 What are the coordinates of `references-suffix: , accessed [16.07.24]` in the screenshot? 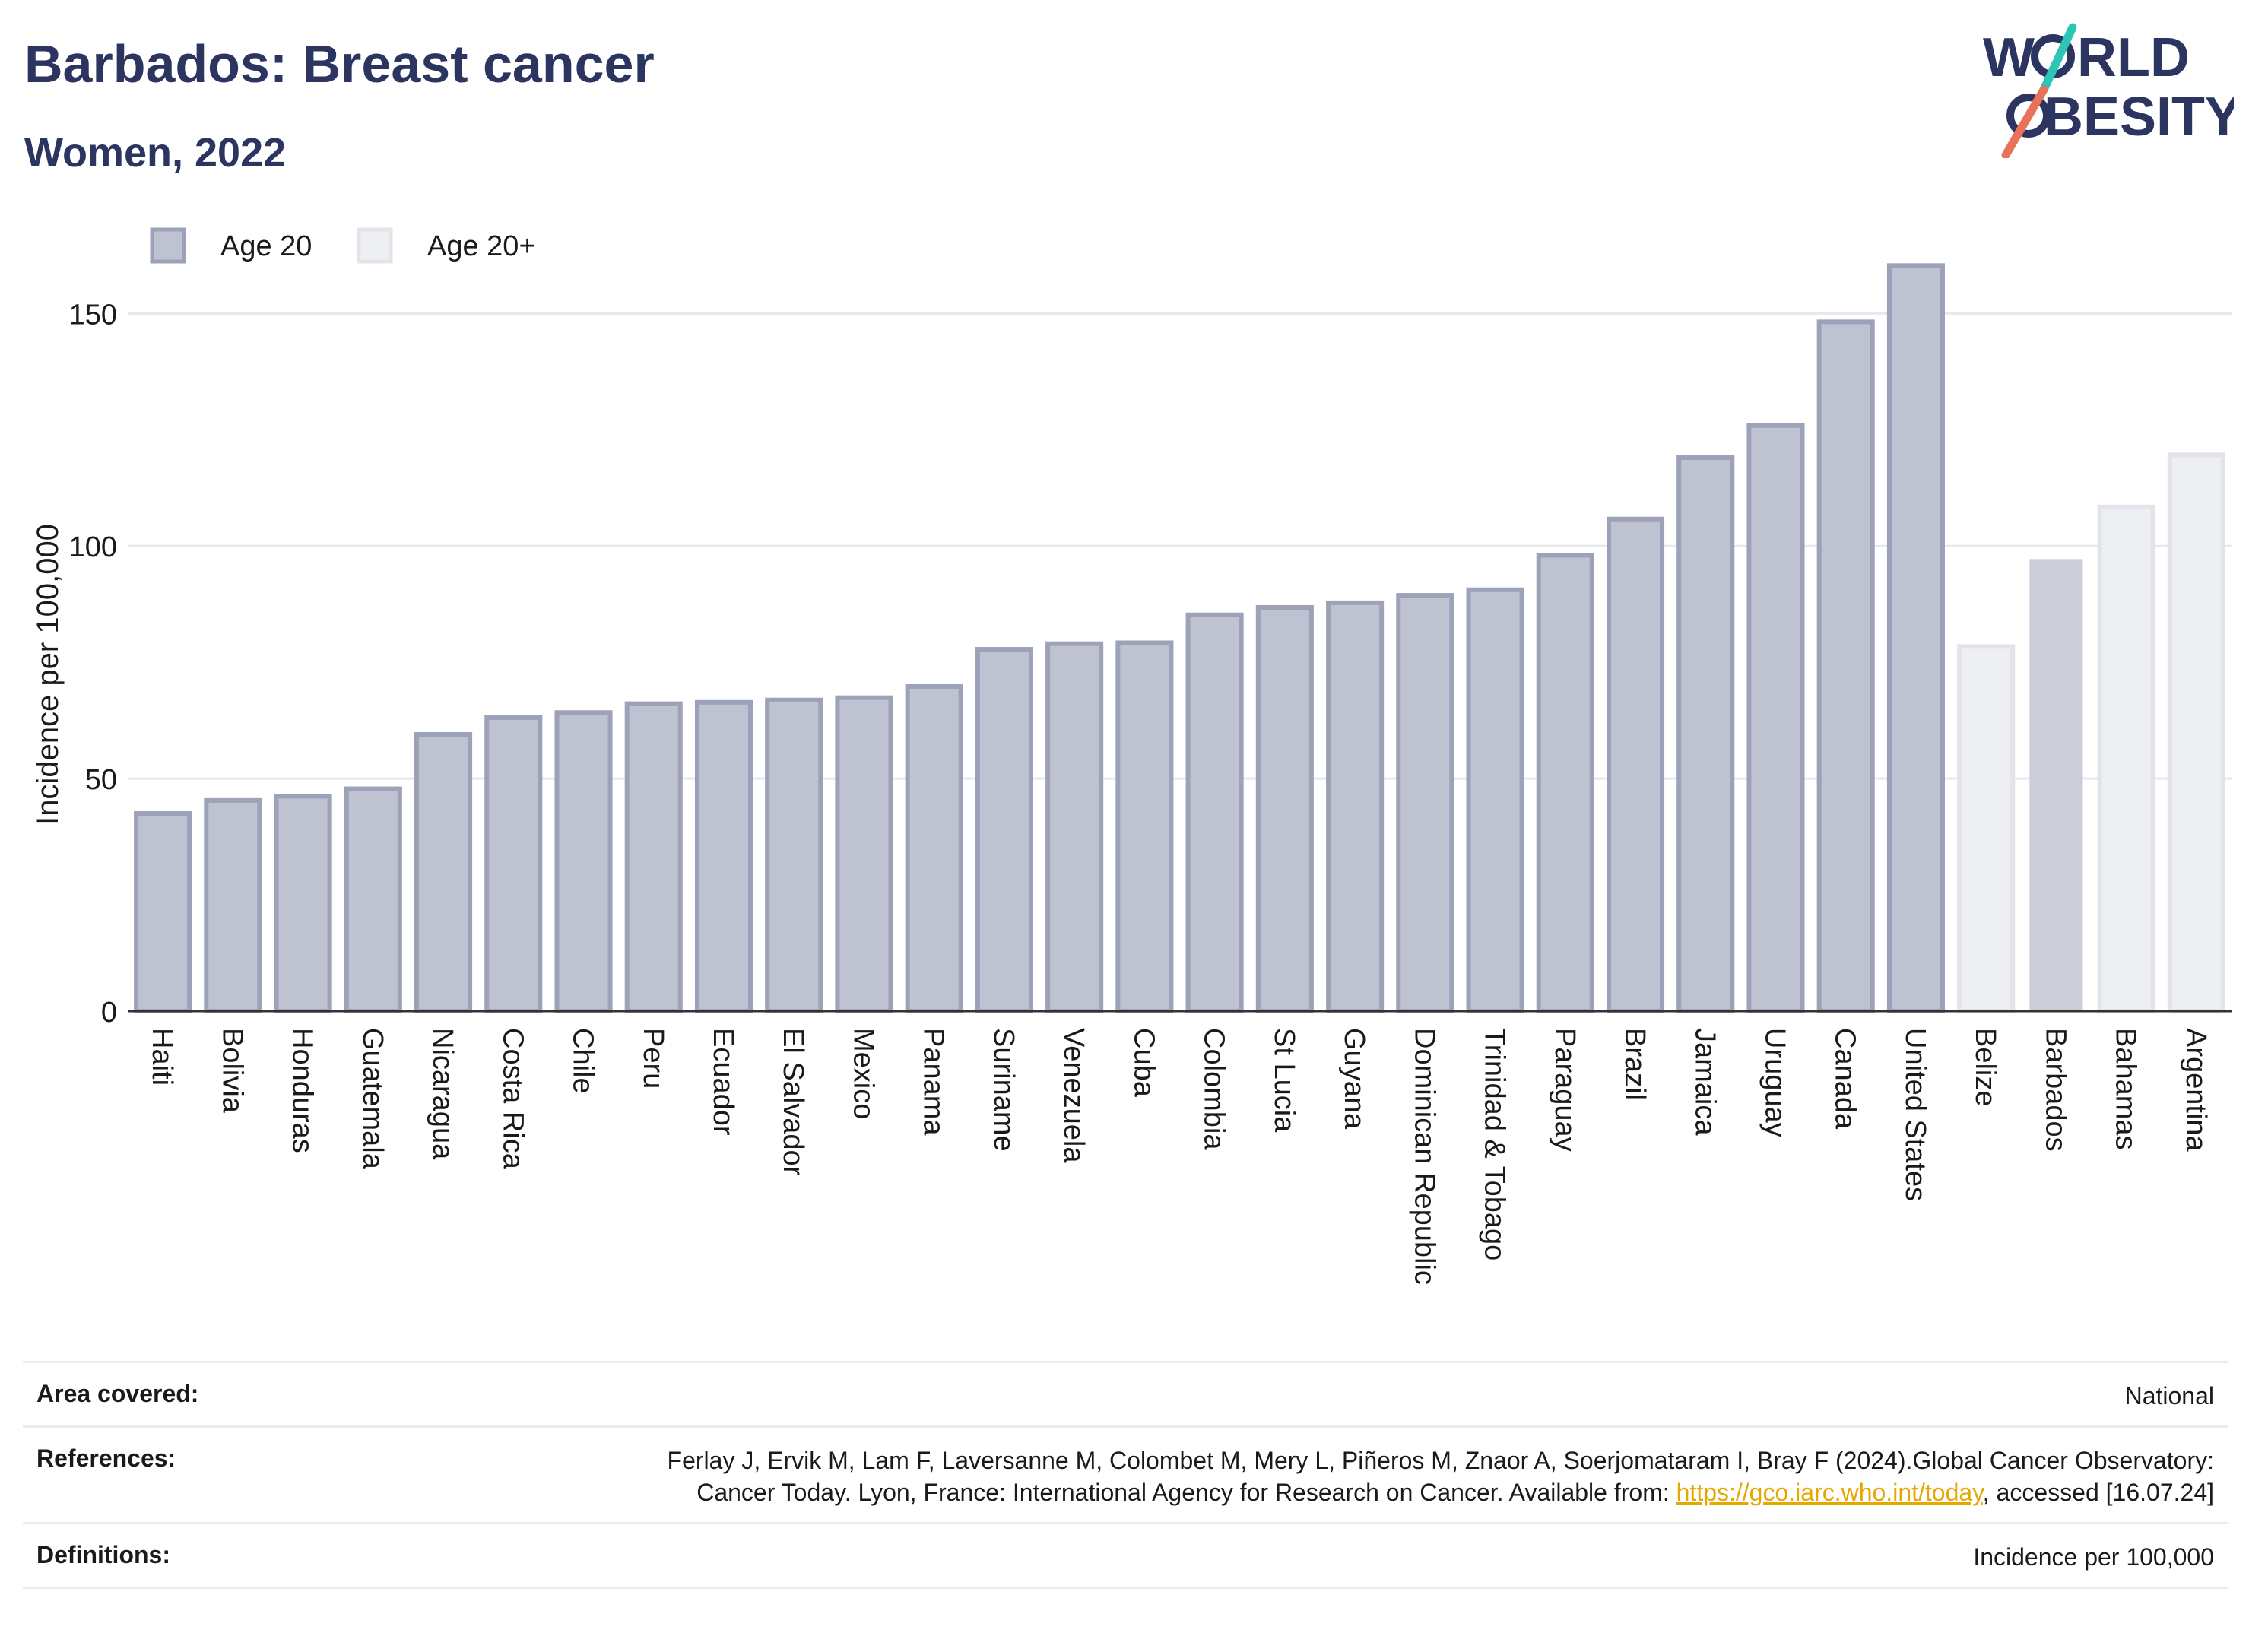 It's located at (2098, 1492).